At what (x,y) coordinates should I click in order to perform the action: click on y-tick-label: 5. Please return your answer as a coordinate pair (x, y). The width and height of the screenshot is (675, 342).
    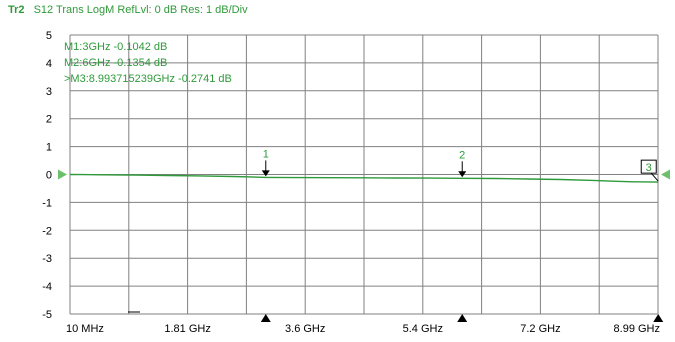
    Looking at the image, I should click on (49, 36).